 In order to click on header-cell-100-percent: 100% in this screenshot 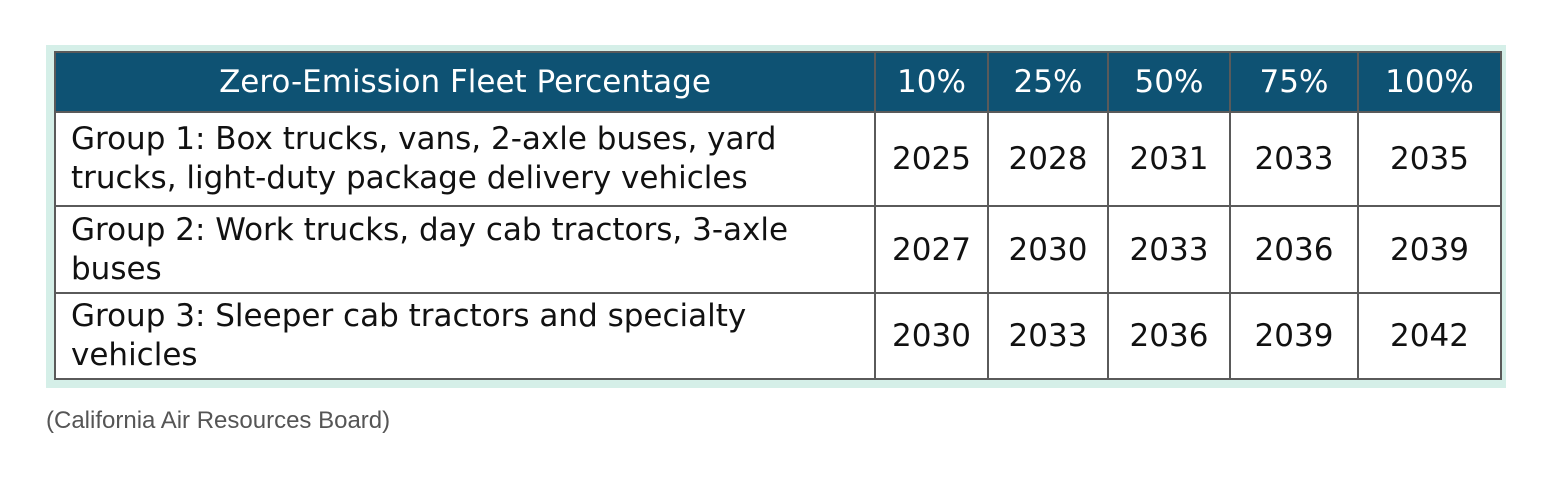, I will do `click(1429, 82)`.